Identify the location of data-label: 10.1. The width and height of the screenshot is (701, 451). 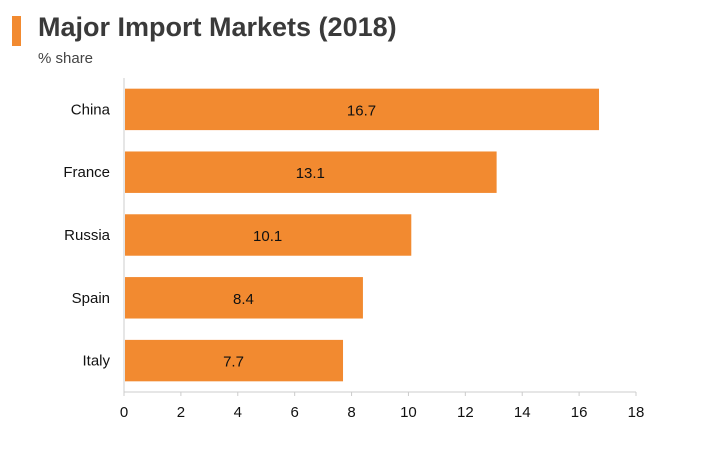
(267, 236).